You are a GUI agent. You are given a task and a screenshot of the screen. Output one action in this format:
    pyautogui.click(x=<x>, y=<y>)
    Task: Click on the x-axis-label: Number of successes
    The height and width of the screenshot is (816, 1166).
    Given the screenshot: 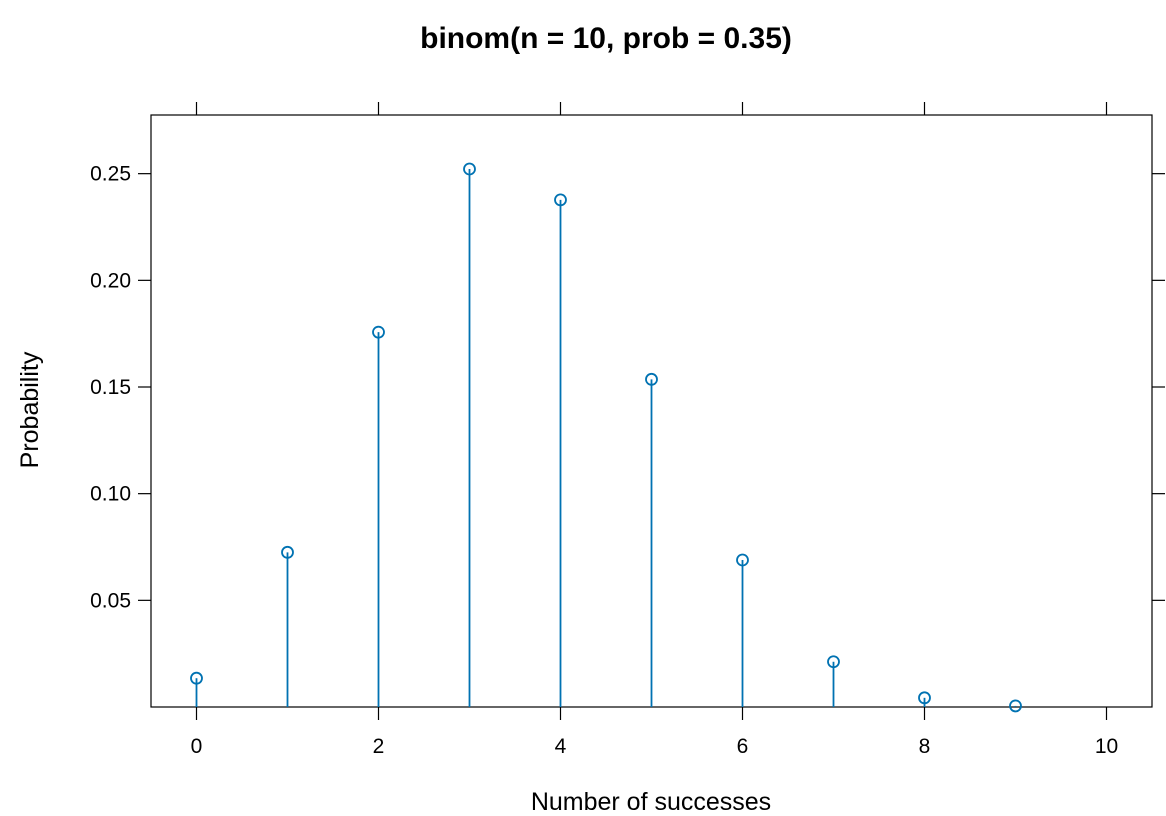 What is the action you would take?
    pyautogui.click(x=651, y=802)
    